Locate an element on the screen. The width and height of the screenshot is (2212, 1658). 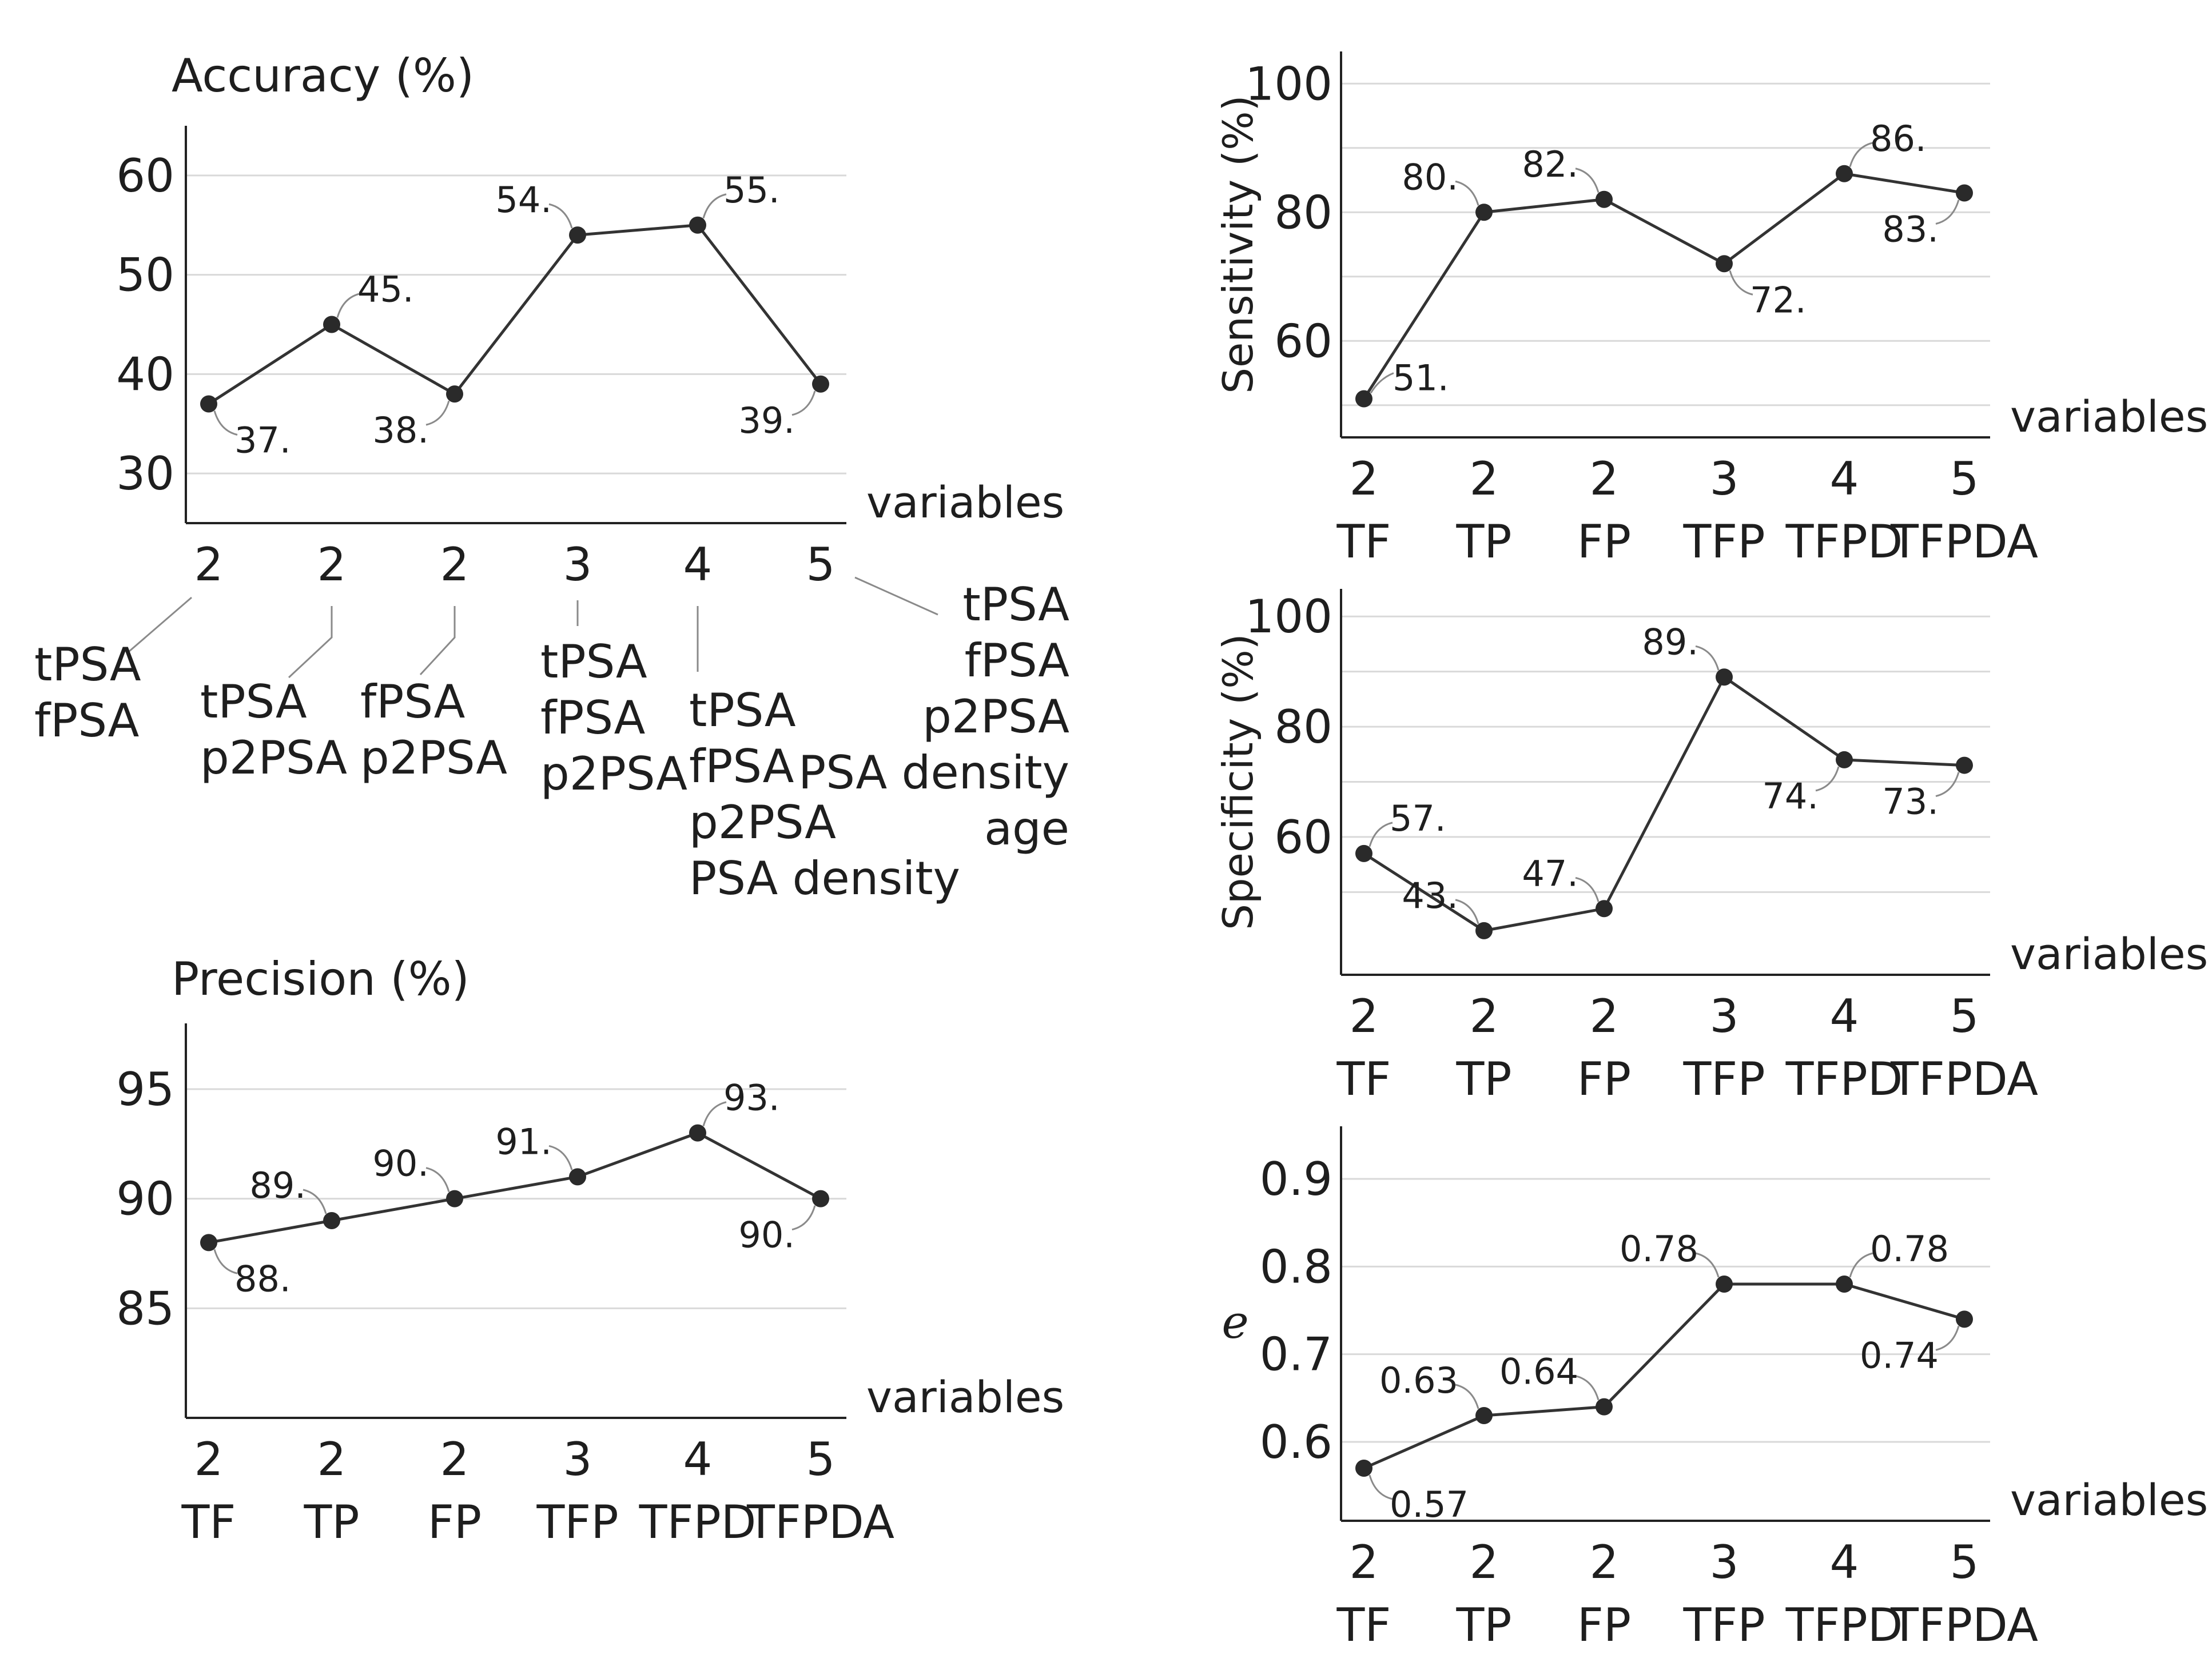
chart-title: Precision (%) is located at coordinates (321, 979).